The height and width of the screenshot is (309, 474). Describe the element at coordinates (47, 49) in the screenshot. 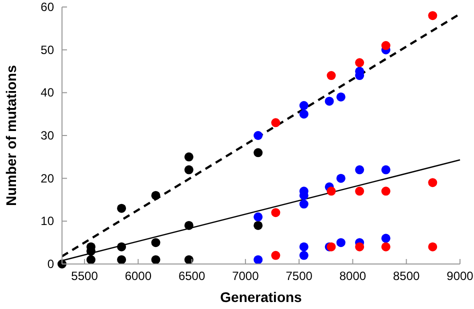

I see `y-tick-label: 50` at that location.